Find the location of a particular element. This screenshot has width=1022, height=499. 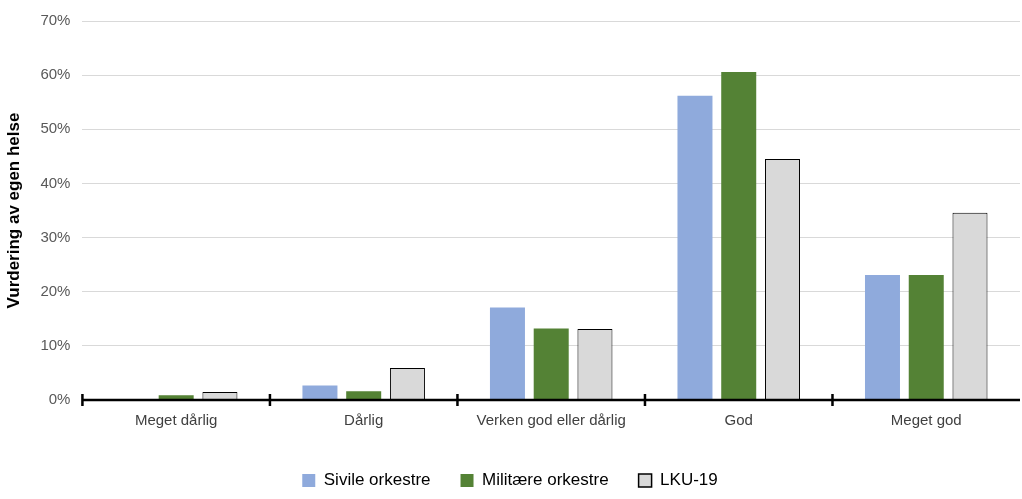

y-tick-label: 30% is located at coordinates (55, 236).